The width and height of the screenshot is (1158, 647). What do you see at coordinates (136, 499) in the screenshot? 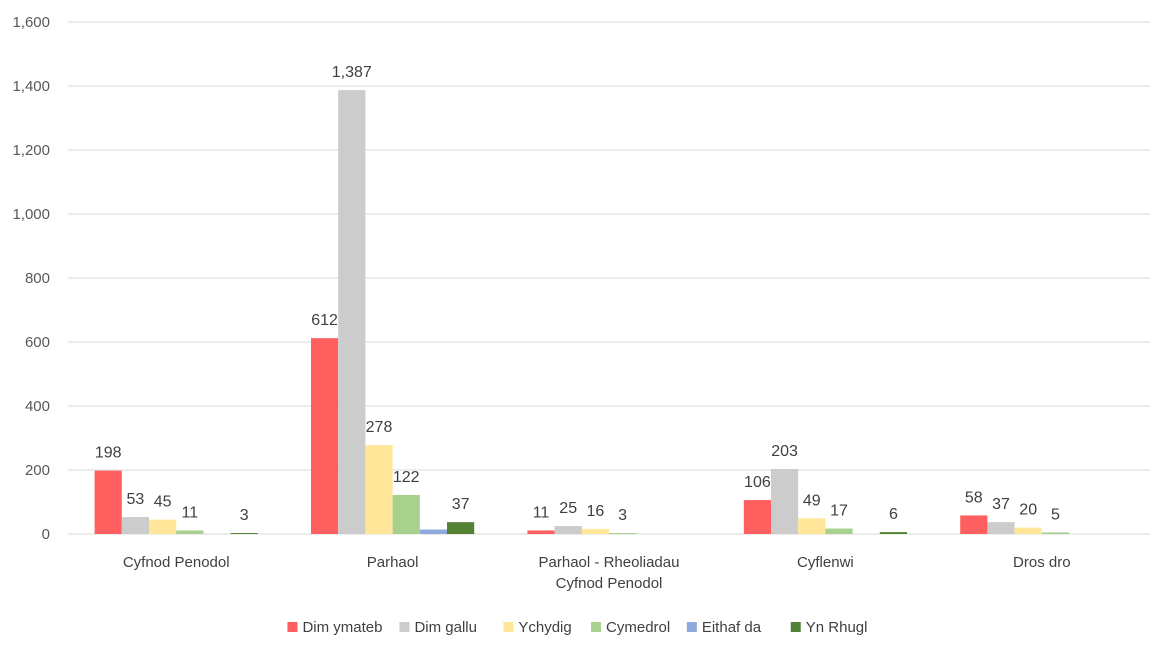
I see `data-label: 53` at bounding box center [136, 499].